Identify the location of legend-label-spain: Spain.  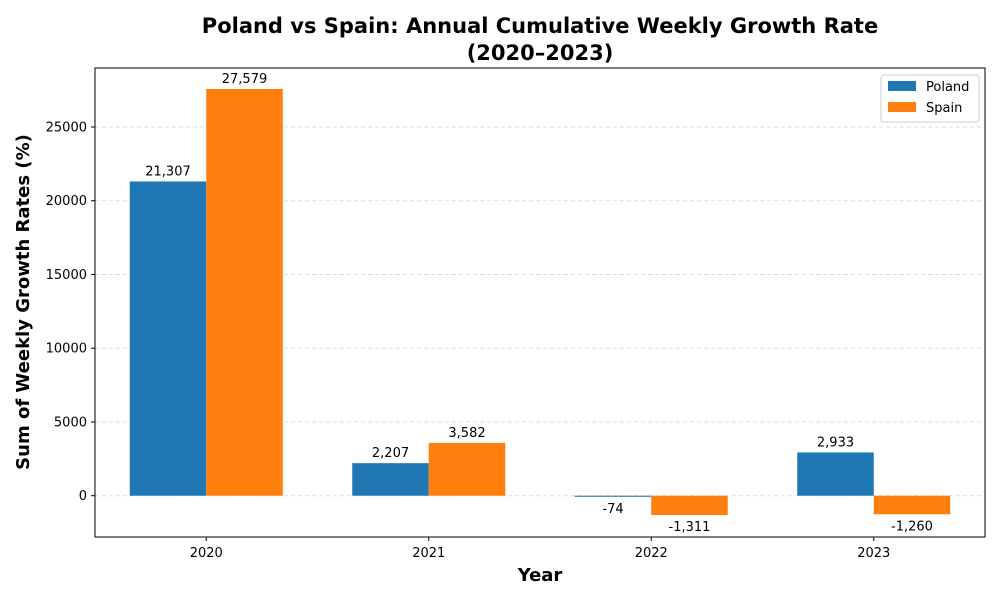
(944, 108).